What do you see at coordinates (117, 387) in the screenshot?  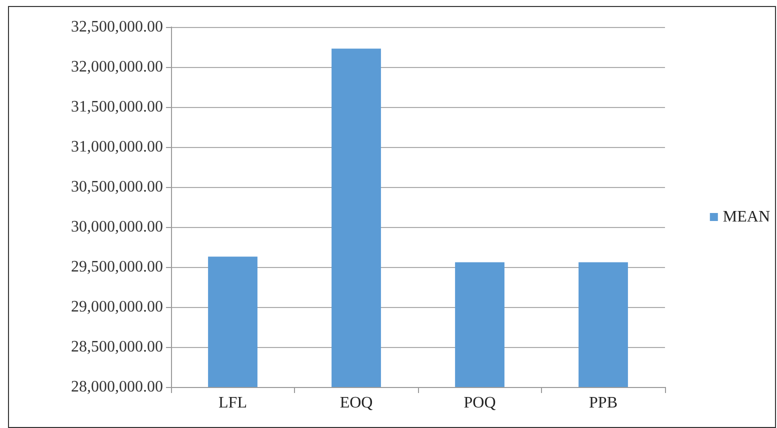 I see `y-tick-label: 28,000,000.00` at bounding box center [117, 387].